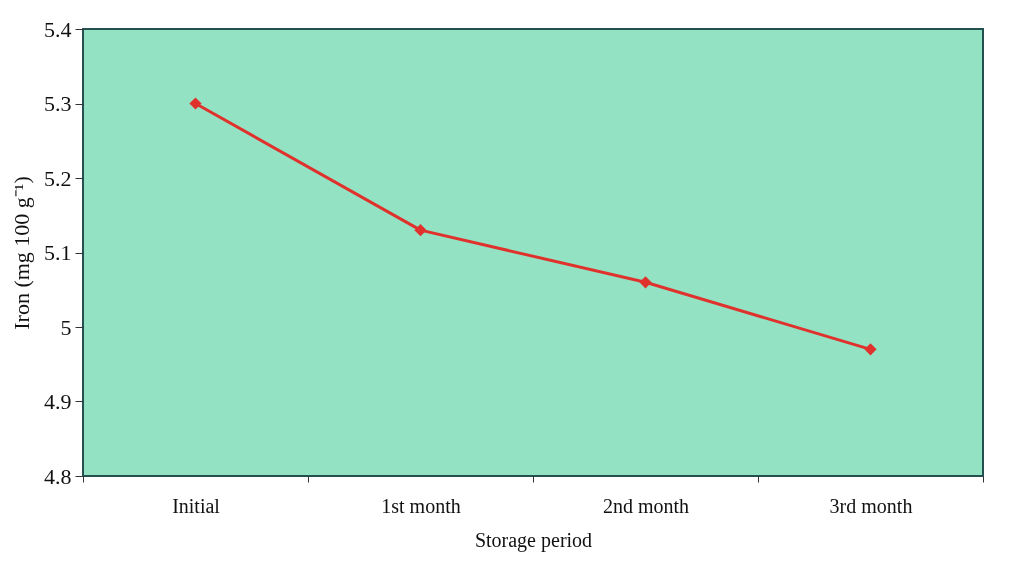 The height and width of the screenshot is (583, 1033). I want to click on y-tick-label: 5.2, so click(58, 178).